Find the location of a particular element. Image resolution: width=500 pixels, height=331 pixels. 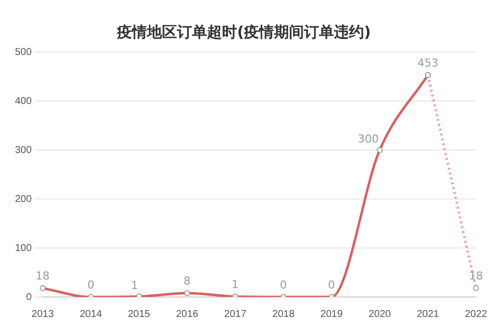

chart-title: 疫情地区订单超时(疫情期间订单违约) is located at coordinates (243, 31).